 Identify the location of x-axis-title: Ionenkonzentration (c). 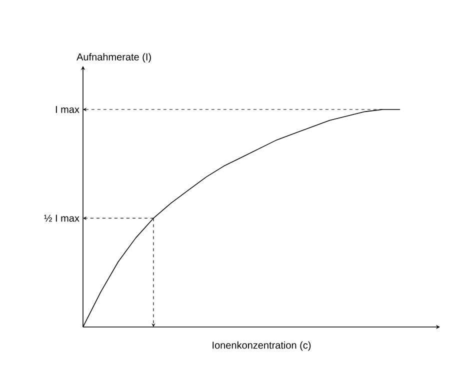
(261, 346).